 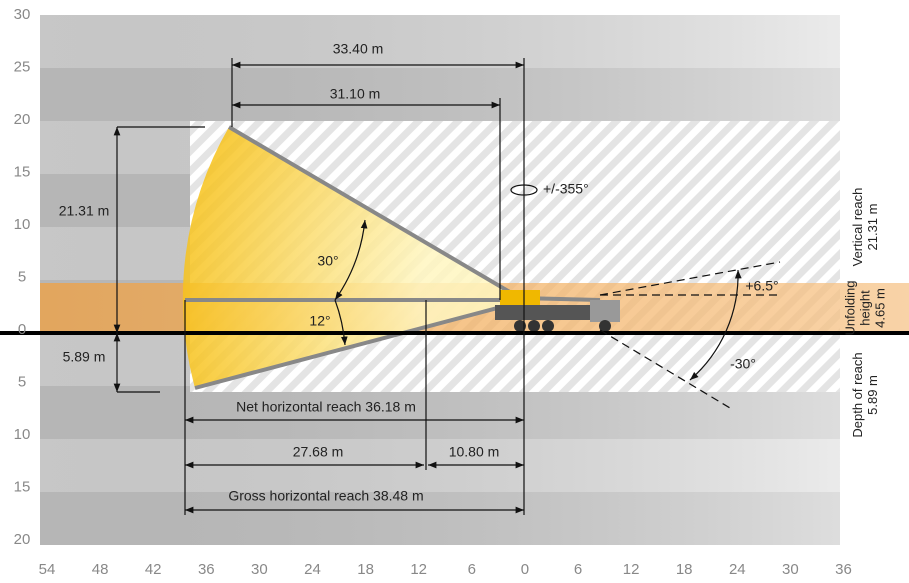 I want to click on side-label: Depth of reach, so click(x=857, y=394).